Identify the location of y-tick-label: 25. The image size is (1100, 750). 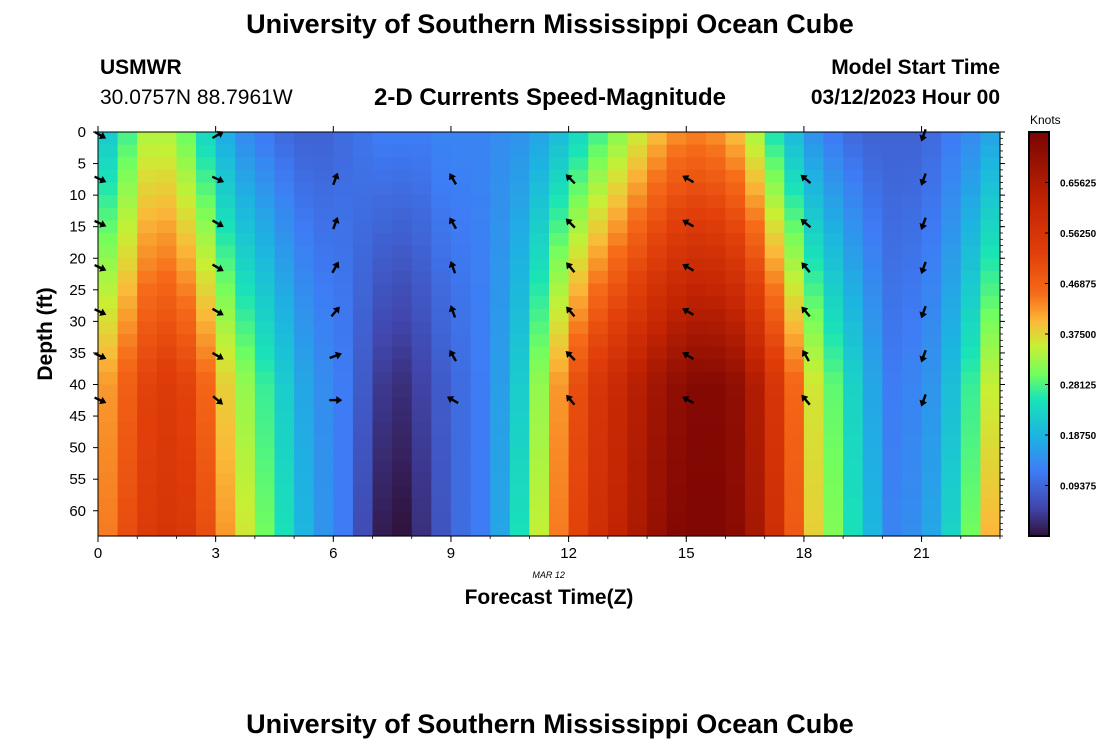
(77, 290).